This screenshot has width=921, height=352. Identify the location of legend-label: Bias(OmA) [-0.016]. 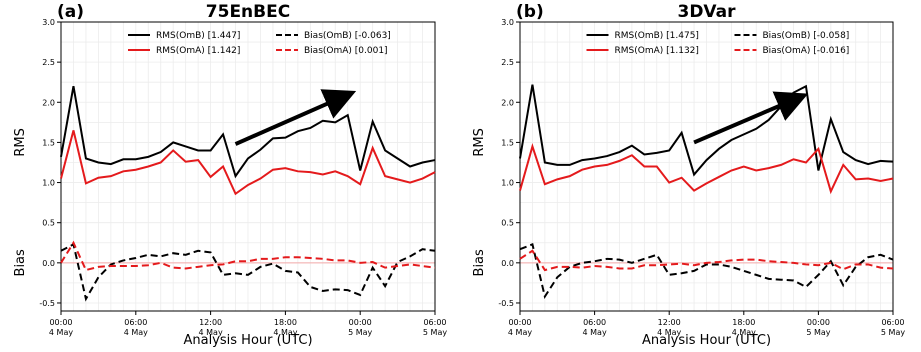
(806, 51).